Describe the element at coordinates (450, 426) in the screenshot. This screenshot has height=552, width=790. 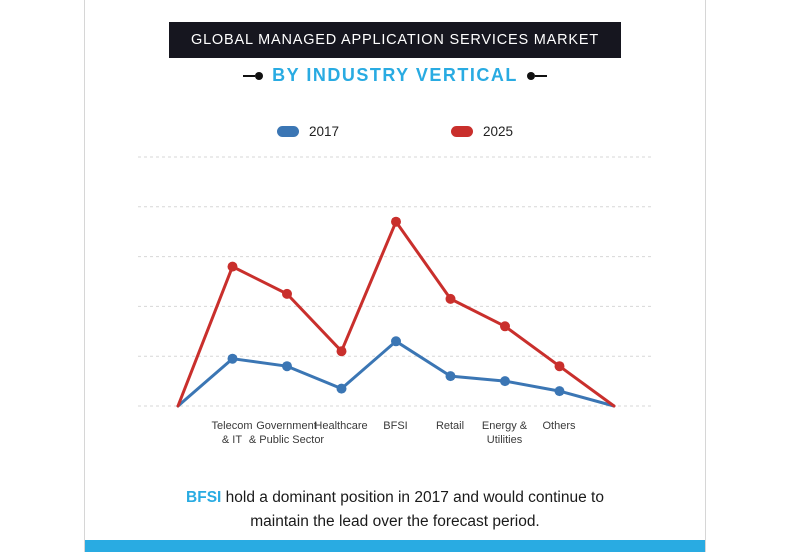
I see `x-tick-label: Retail` at that location.